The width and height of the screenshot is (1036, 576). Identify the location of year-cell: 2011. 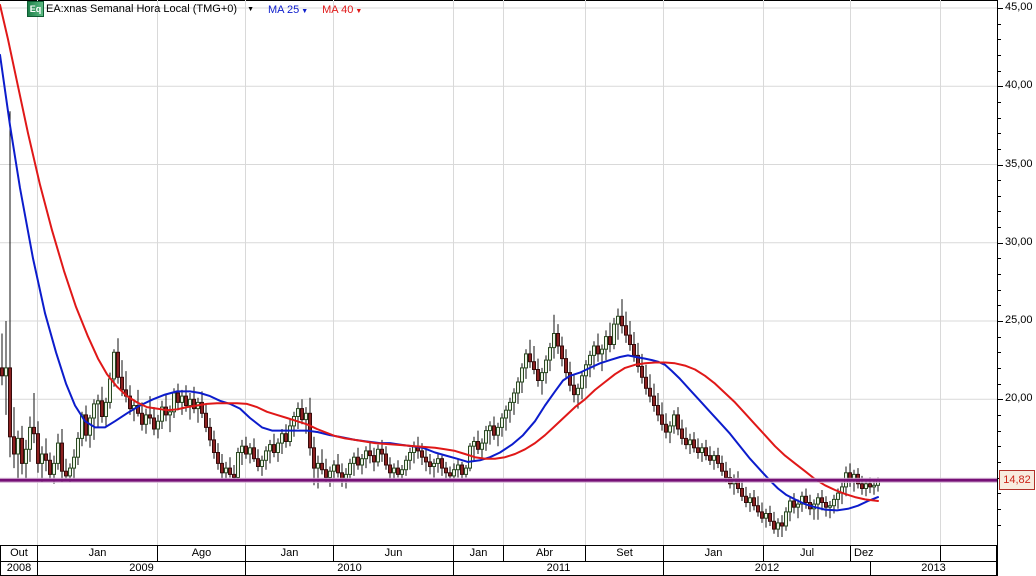
(558, 568).